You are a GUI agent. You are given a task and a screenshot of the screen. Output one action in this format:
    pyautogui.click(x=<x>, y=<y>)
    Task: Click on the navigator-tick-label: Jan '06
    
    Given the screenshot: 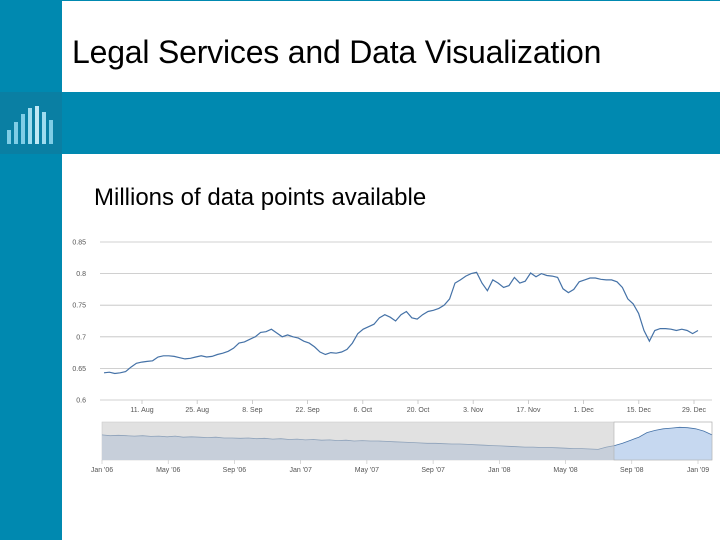 What is the action you would take?
    pyautogui.click(x=102, y=470)
    